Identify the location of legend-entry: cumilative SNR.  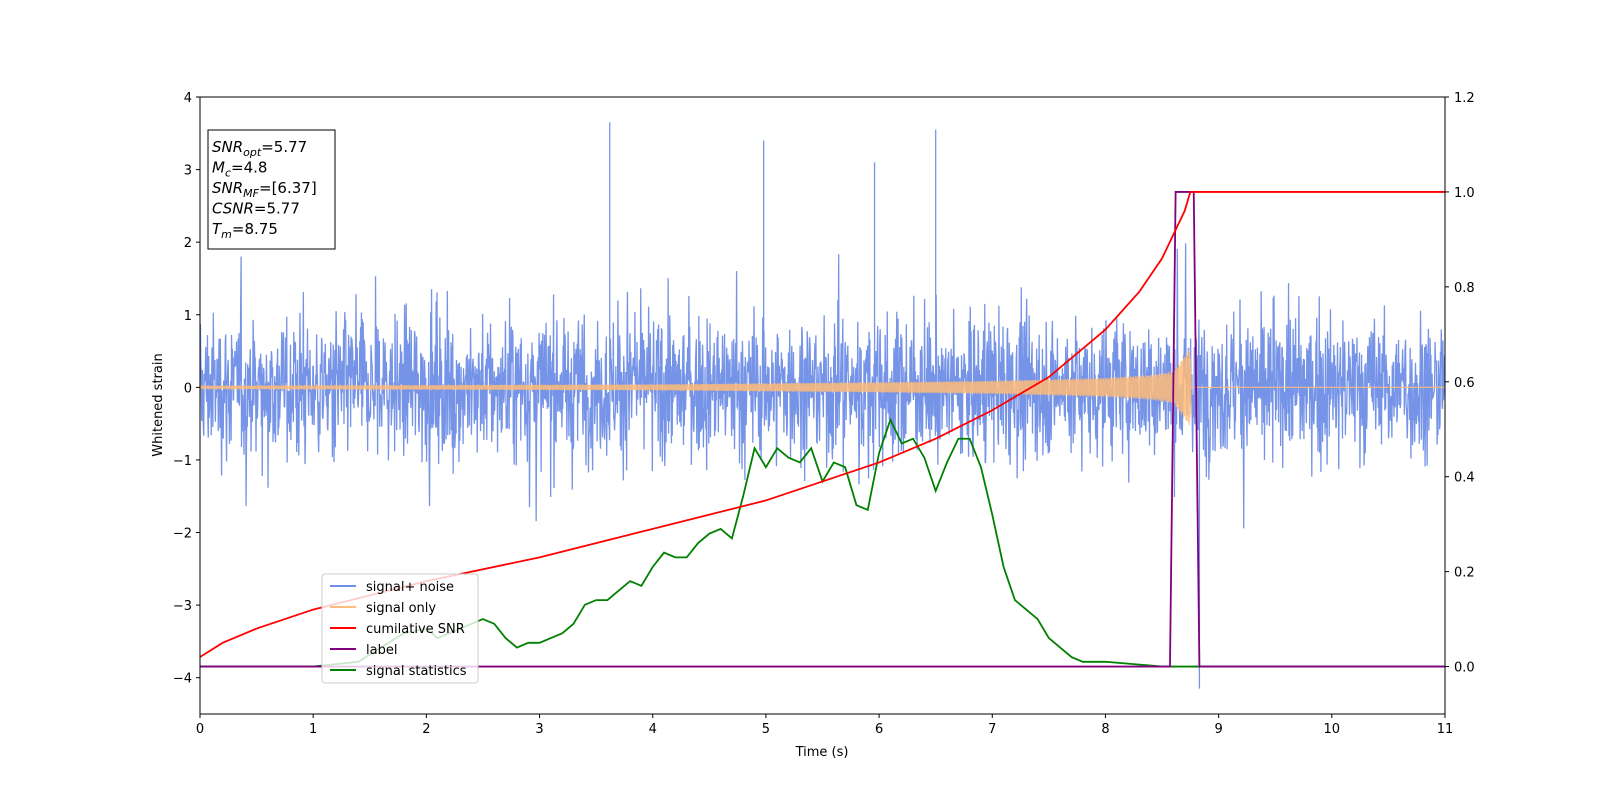
(415, 629).